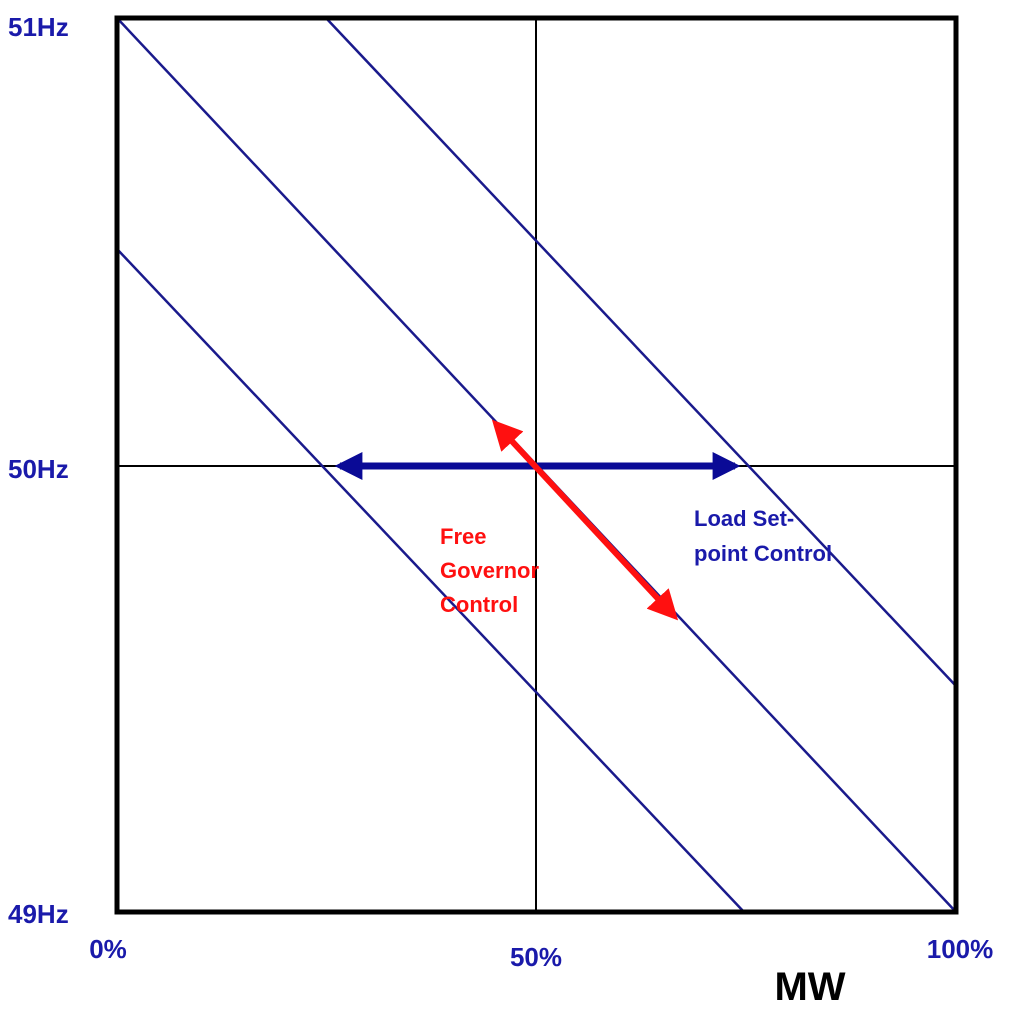 This screenshot has width=1009, height=1012. What do you see at coordinates (960, 949) in the screenshot?
I see `x-label: 100%` at bounding box center [960, 949].